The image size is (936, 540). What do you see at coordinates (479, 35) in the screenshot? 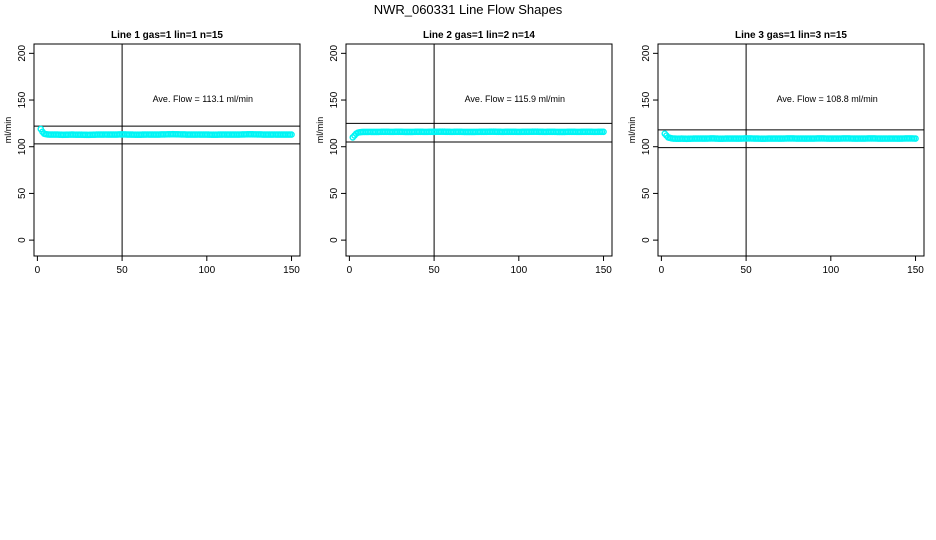
I see `chart-title: Line 2 gas=1 lin=2 n=14` at bounding box center [479, 35].